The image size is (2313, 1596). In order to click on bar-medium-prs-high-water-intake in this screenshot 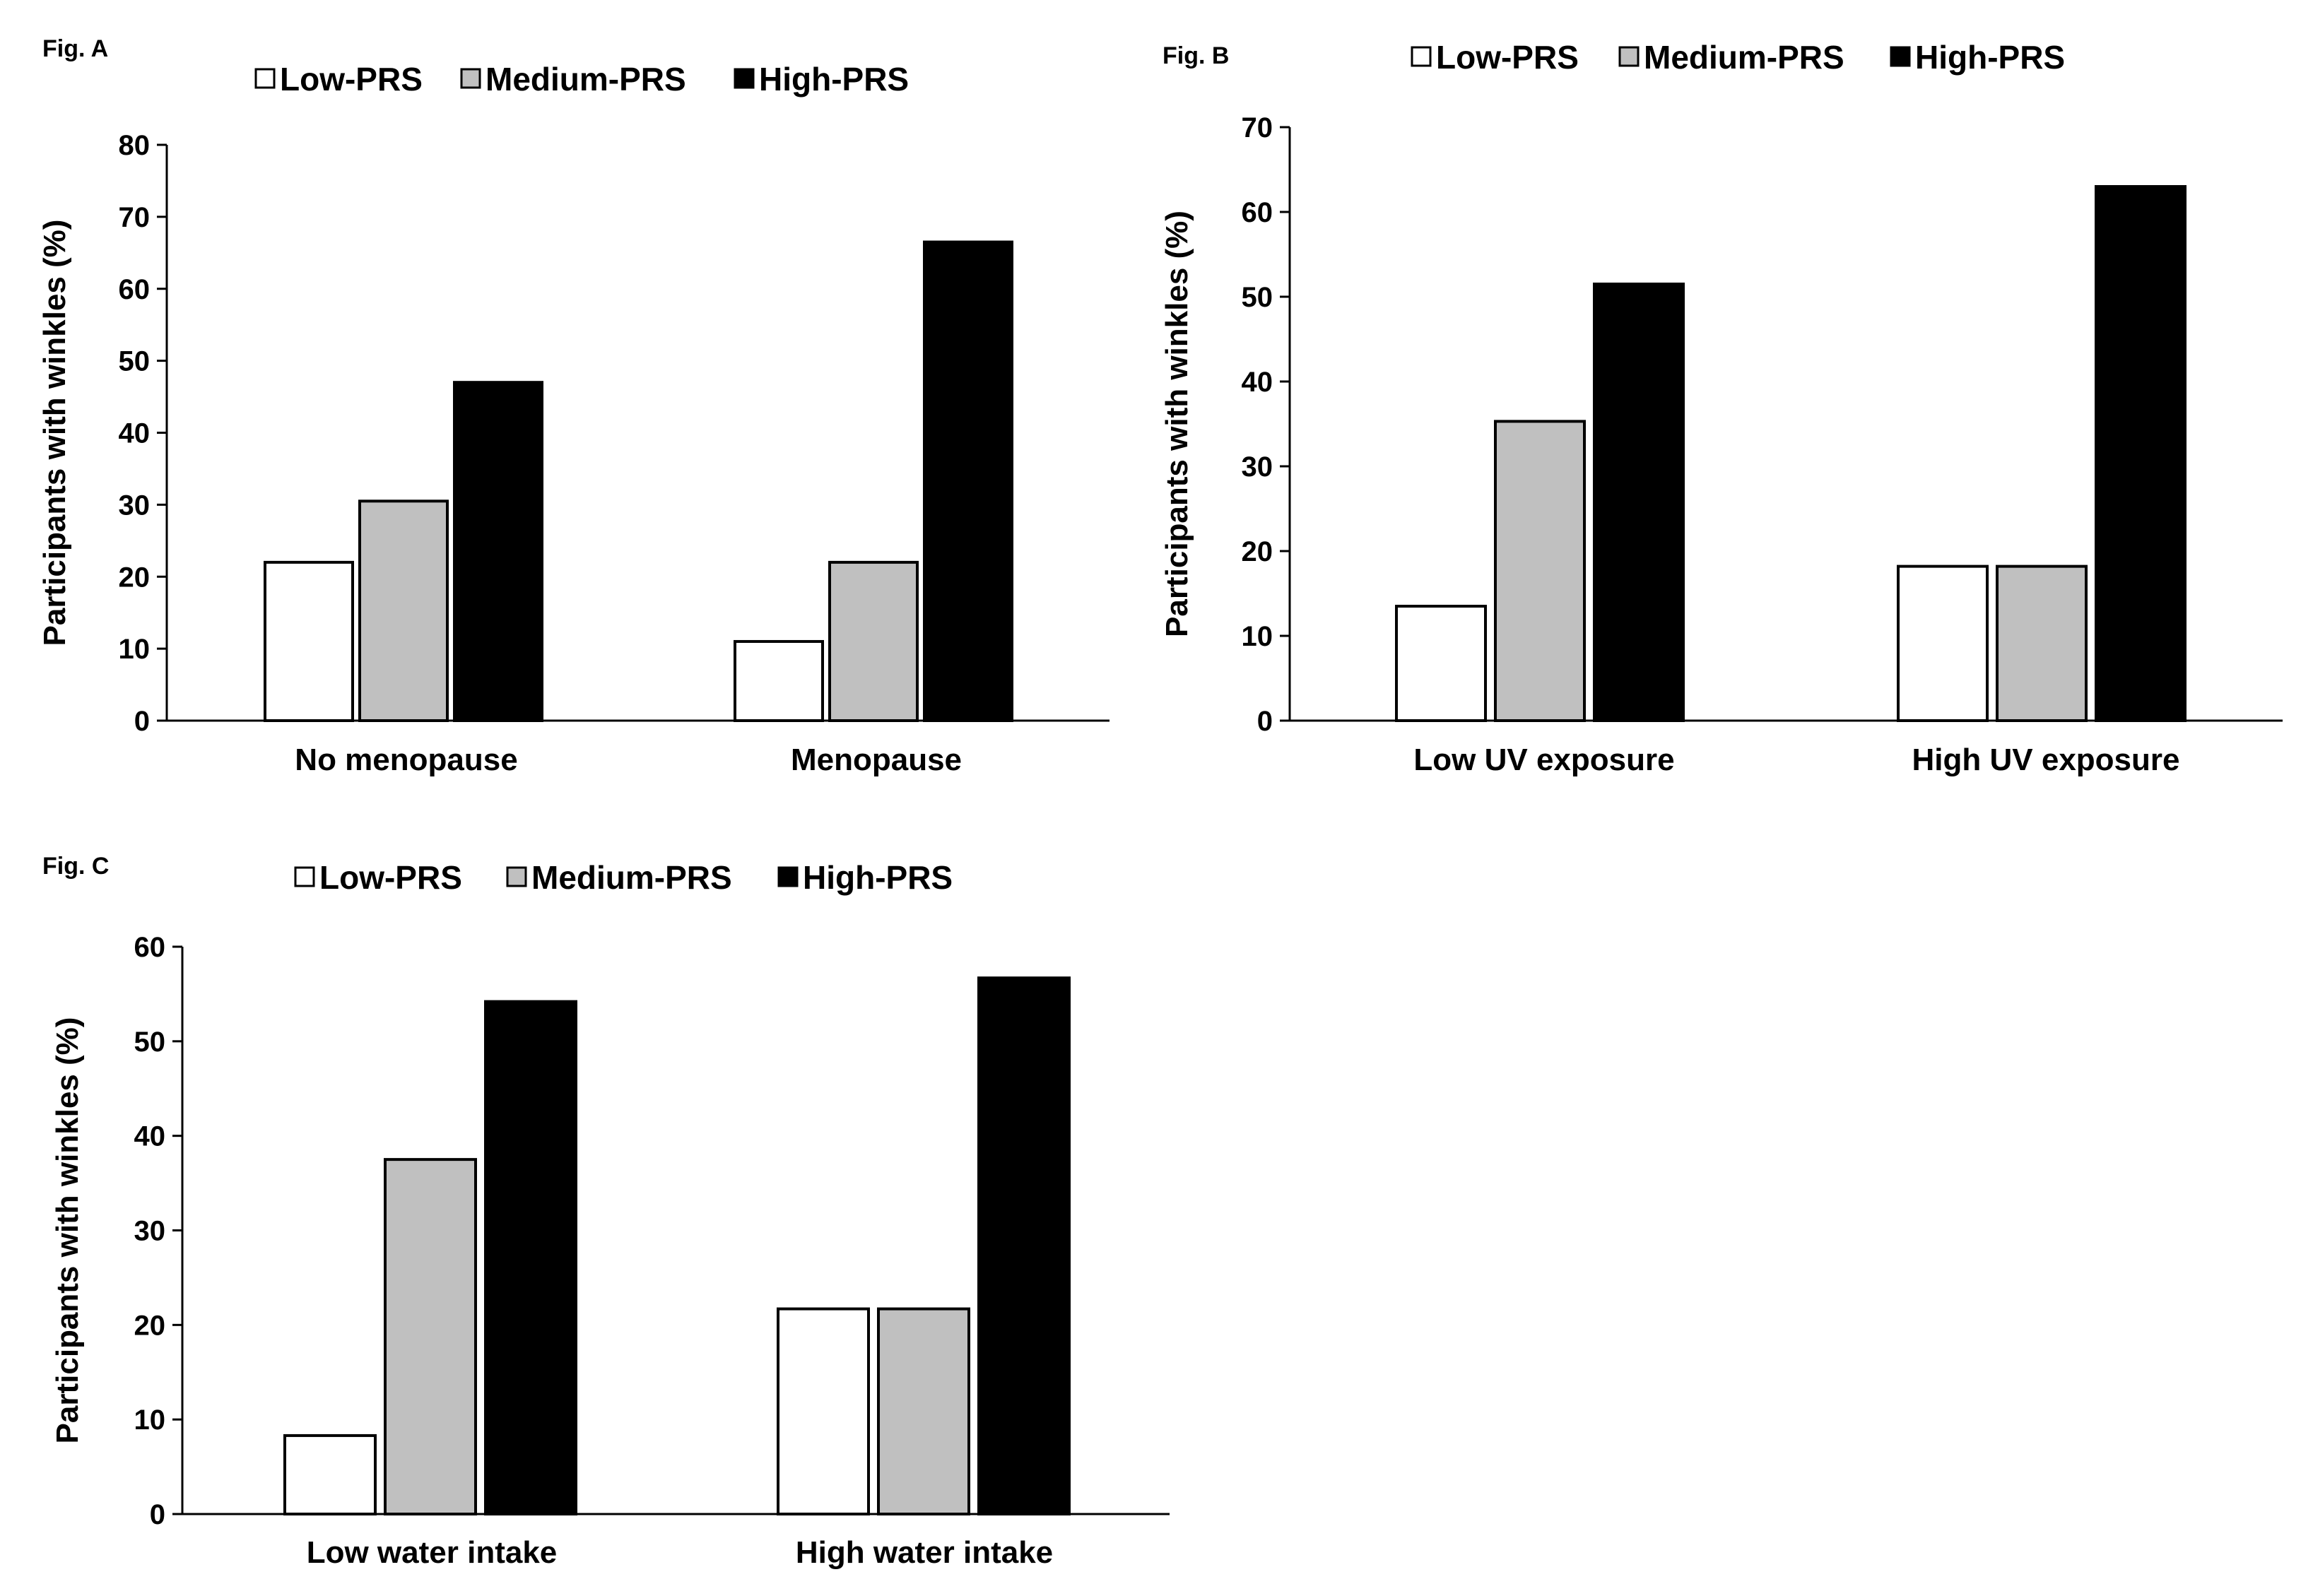, I will do `click(924, 1411)`.